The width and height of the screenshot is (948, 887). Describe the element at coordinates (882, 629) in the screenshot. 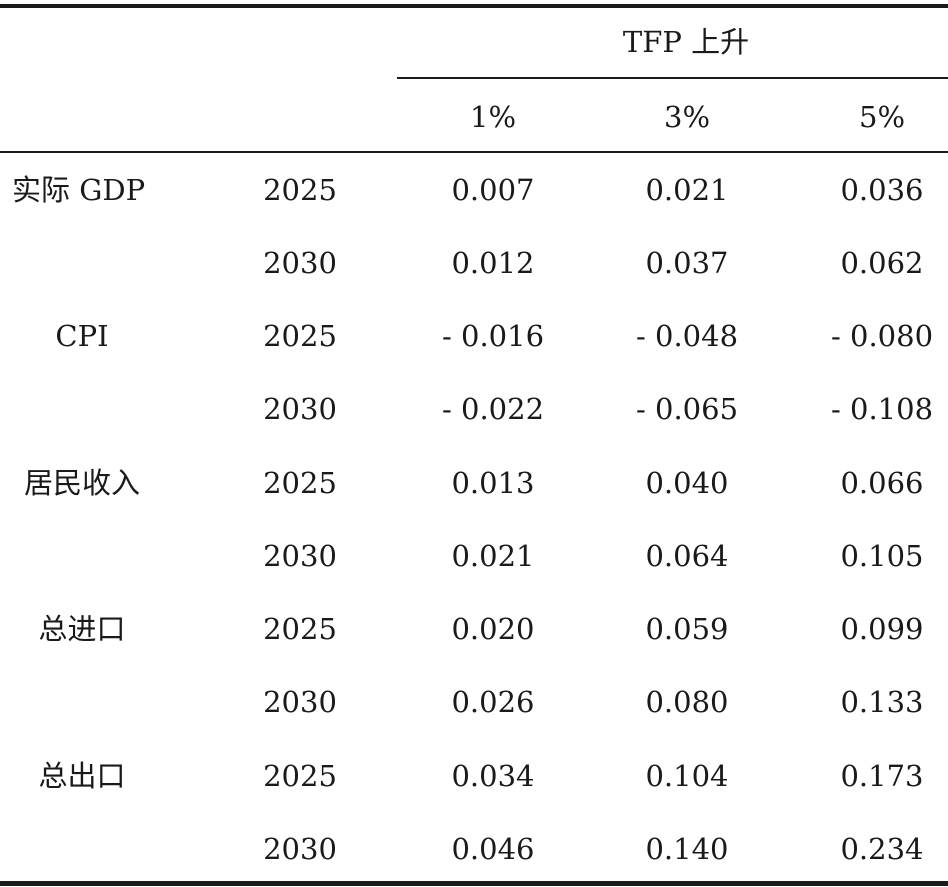

I see `table-cell: 0.099` at that location.